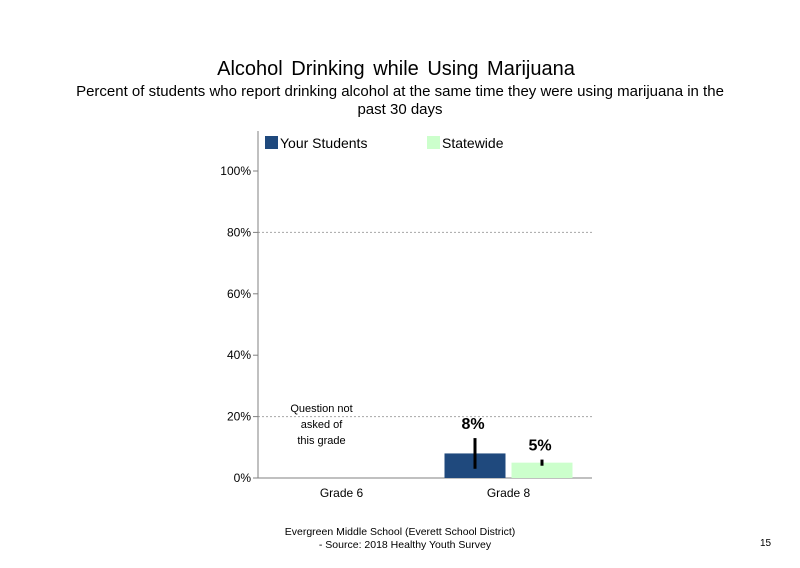  I want to click on not-asked-note: this grade, so click(321, 441).